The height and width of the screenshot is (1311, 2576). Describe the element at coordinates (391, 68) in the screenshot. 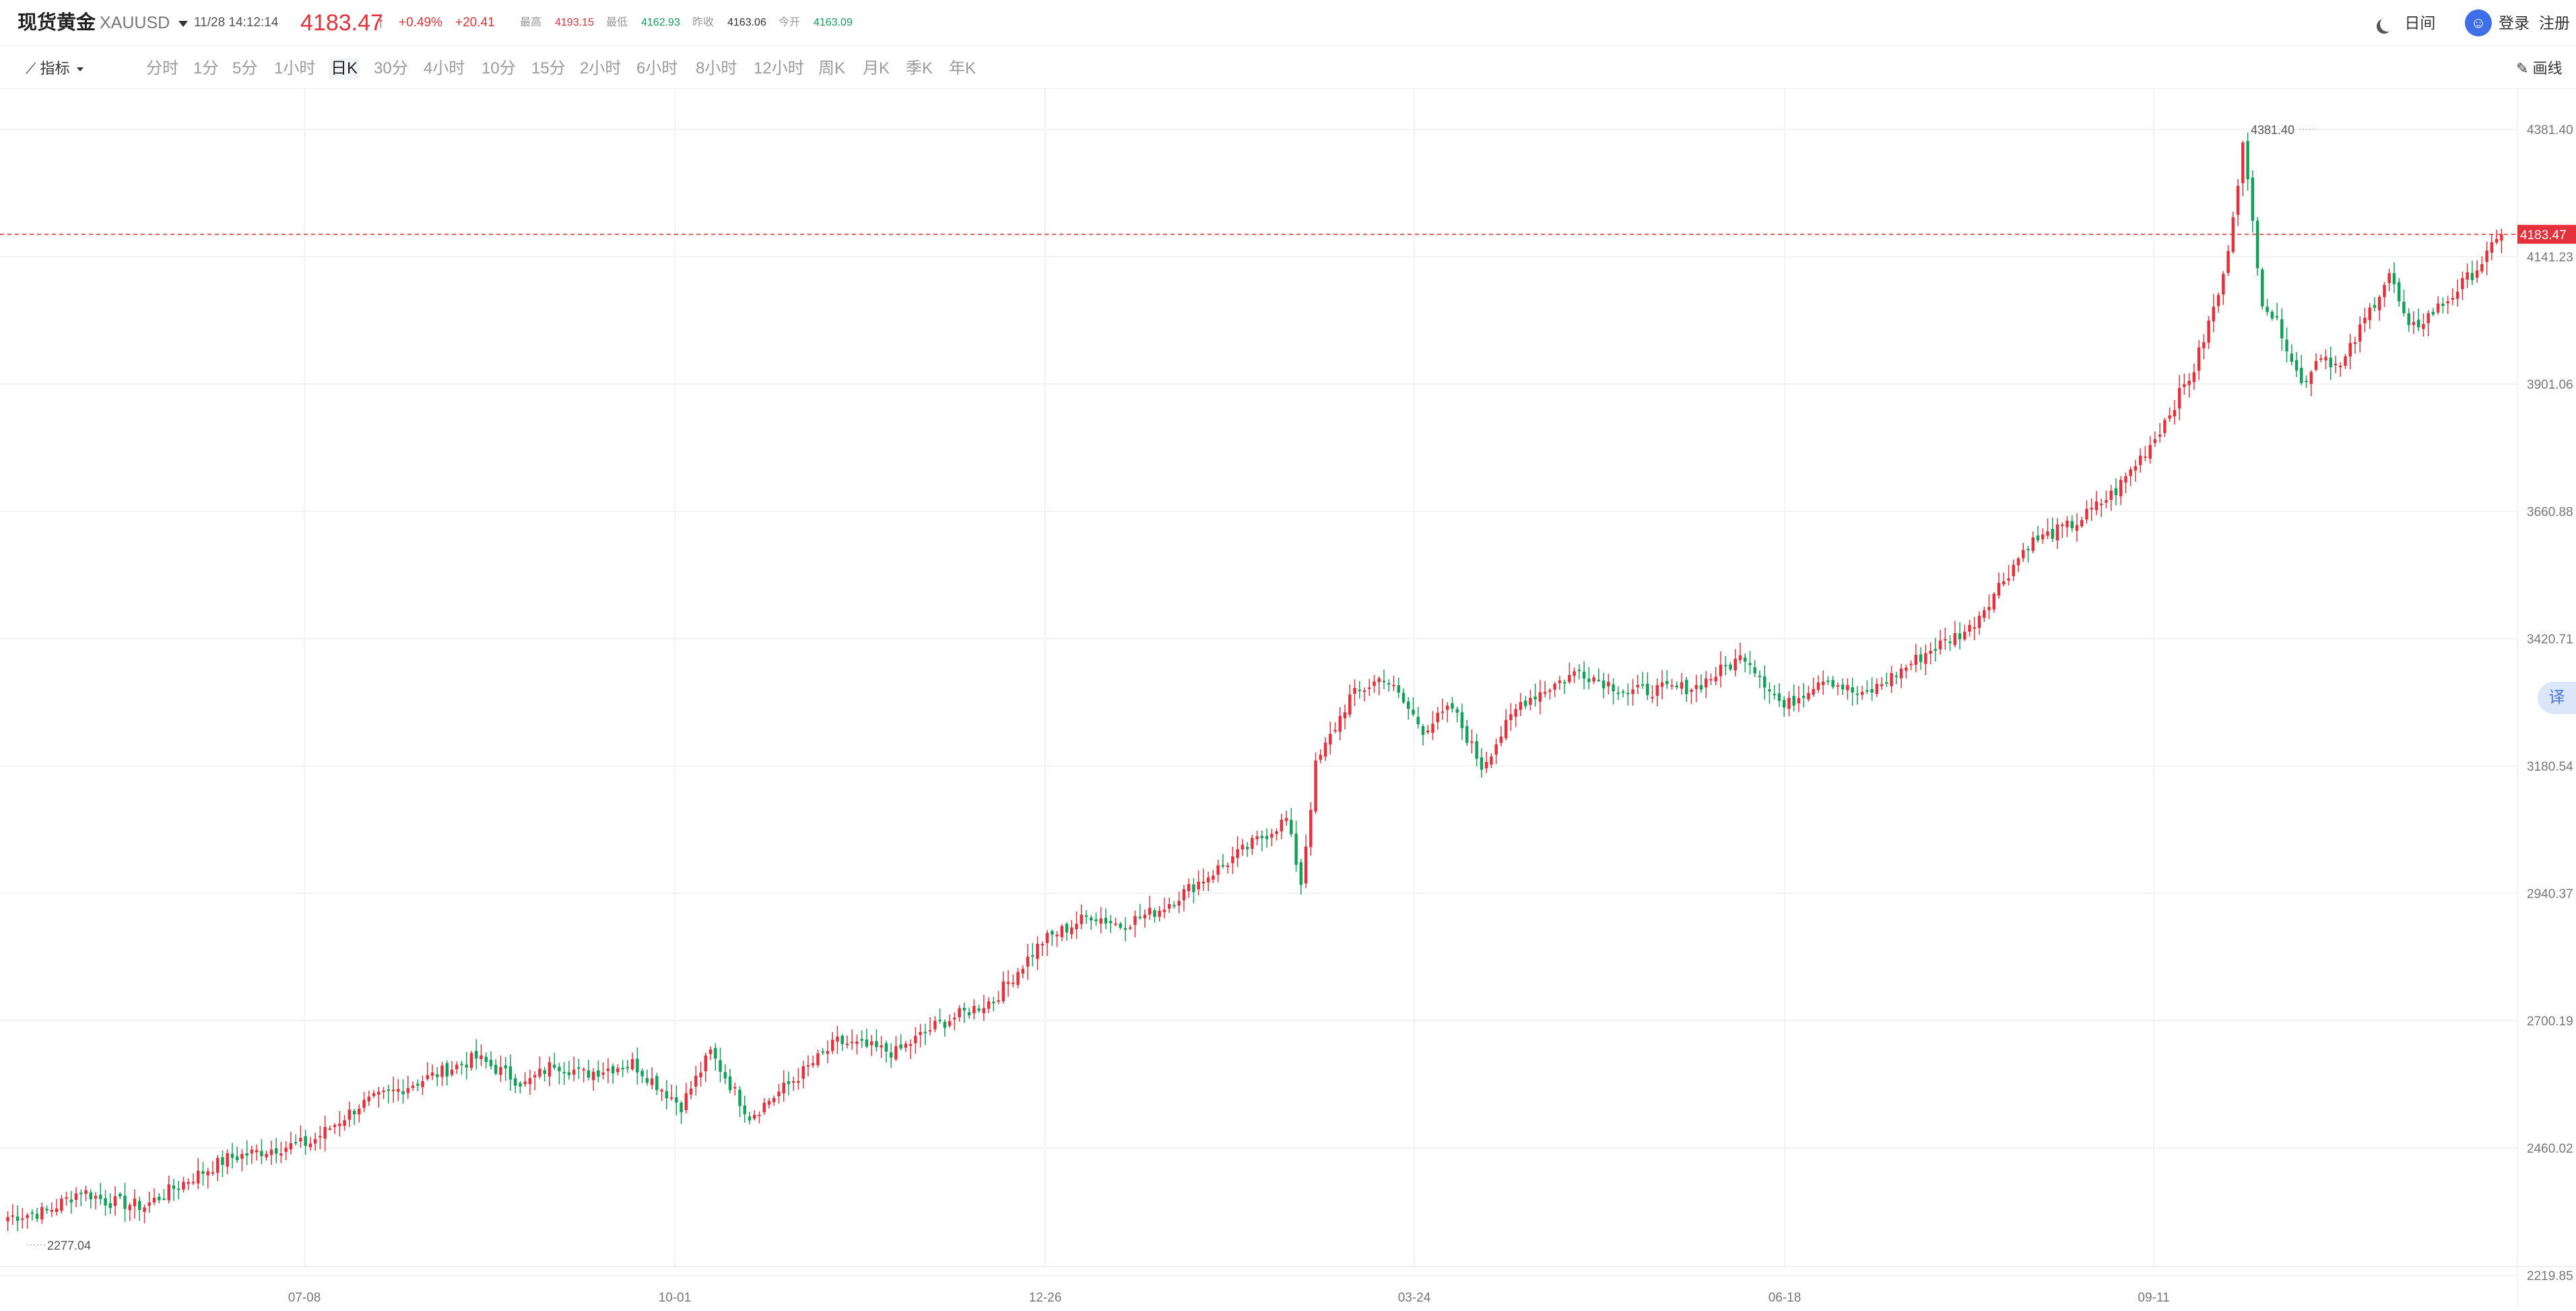

I see `period-tab: 30分` at that location.